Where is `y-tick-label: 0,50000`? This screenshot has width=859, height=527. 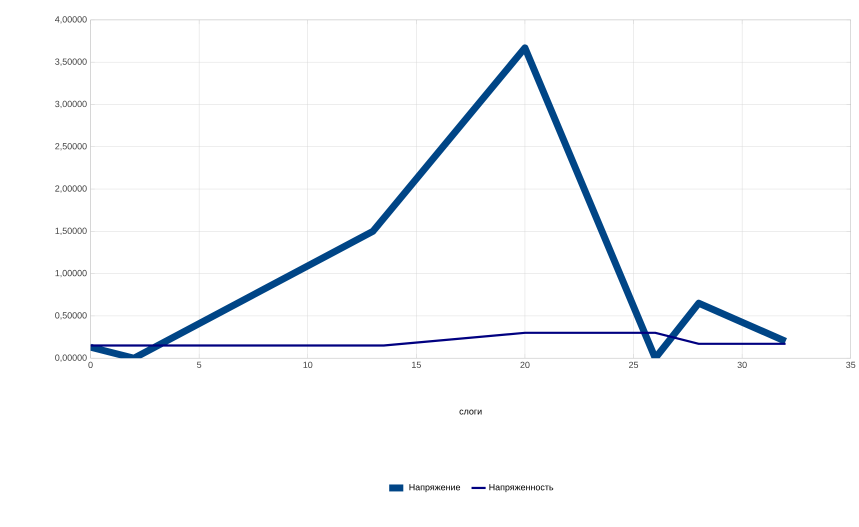 y-tick-label: 0,50000 is located at coordinates (71, 316).